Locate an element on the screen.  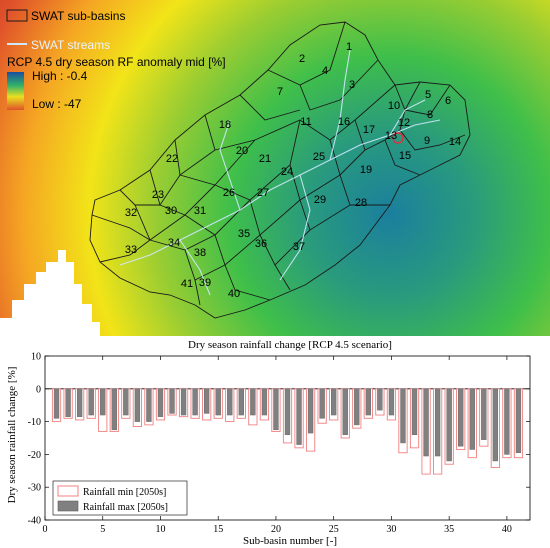
basin-label: 7 is located at coordinates (280, 92).